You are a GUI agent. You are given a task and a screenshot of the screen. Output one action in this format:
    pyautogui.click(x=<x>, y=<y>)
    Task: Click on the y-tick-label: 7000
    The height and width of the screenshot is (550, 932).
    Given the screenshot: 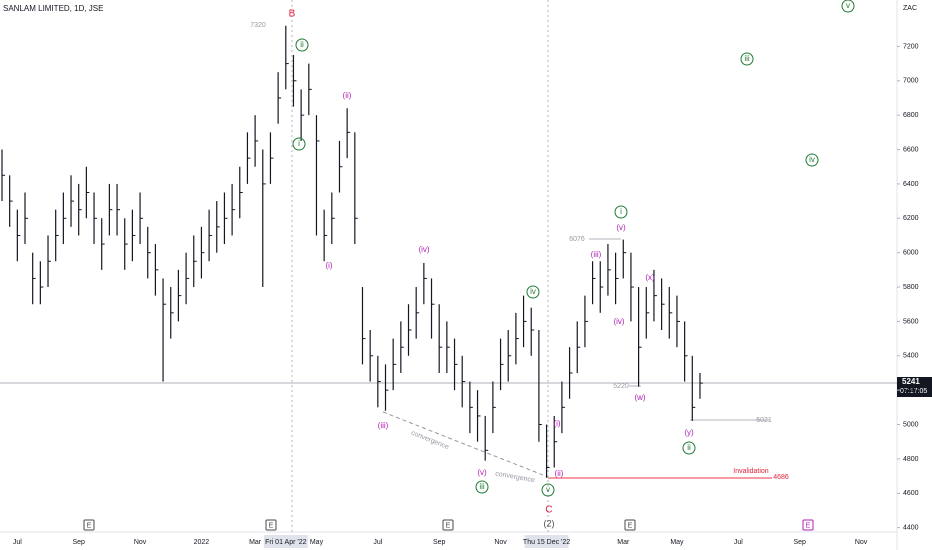 What is the action you would take?
    pyautogui.click(x=911, y=81)
    